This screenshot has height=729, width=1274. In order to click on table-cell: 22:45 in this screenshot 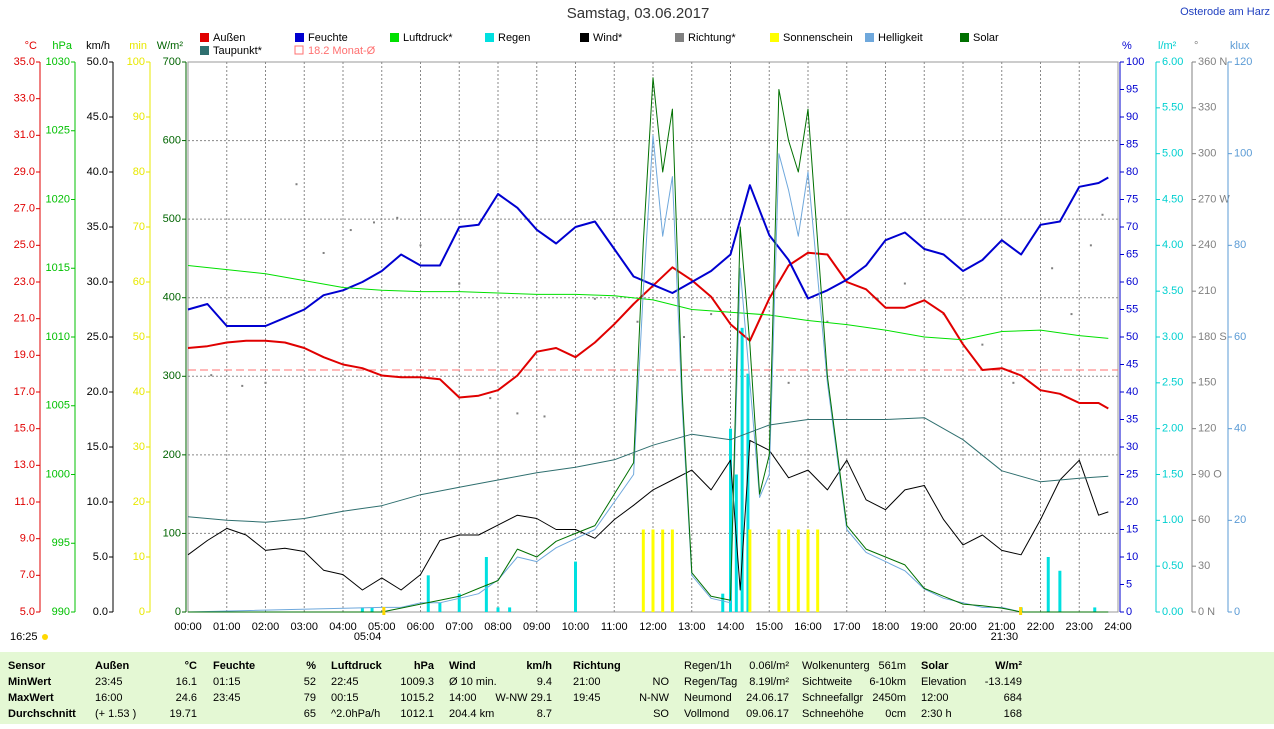, I will do `click(345, 682)`.